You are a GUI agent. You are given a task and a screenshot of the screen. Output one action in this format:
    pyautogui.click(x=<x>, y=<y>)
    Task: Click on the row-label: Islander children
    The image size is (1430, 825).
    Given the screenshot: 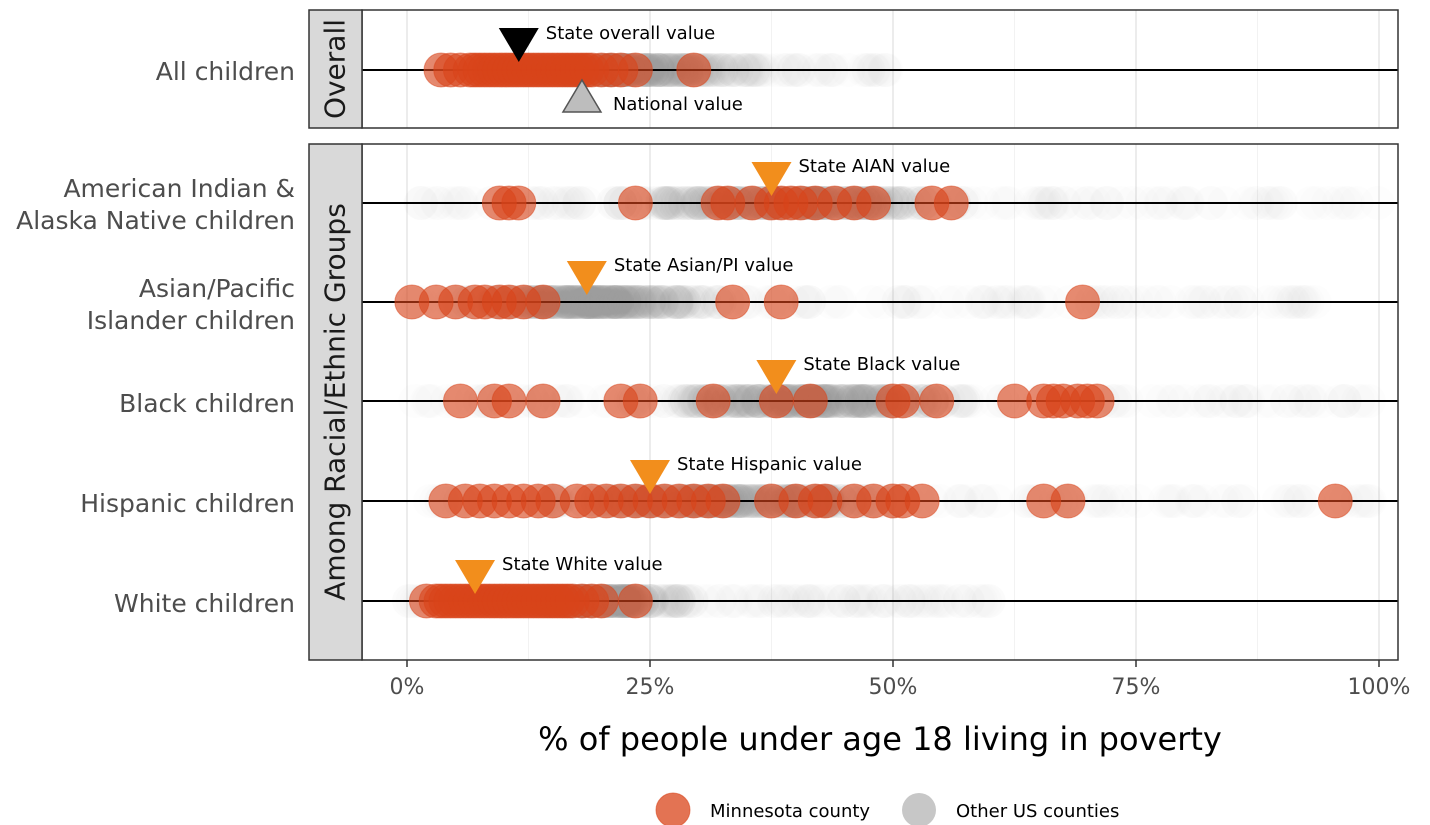 What is the action you would take?
    pyautogui.click(x=191, y=320)
    